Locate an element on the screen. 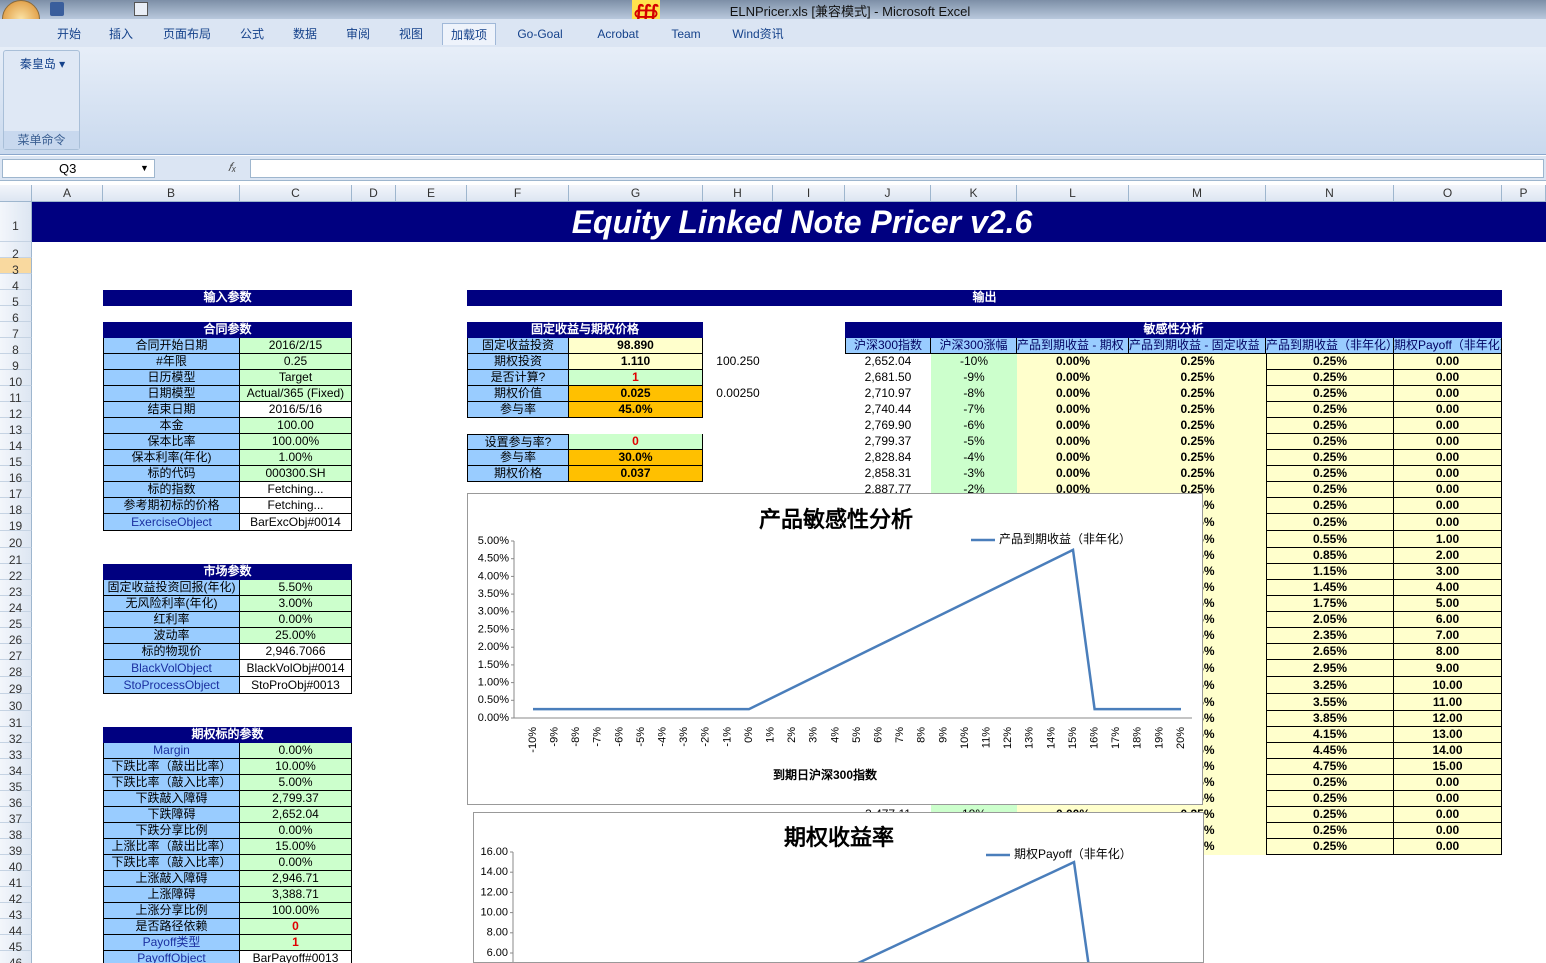 This screenshot has width=1546, height=963. param-label: 期权价值 is located at coordinates (518, 394).